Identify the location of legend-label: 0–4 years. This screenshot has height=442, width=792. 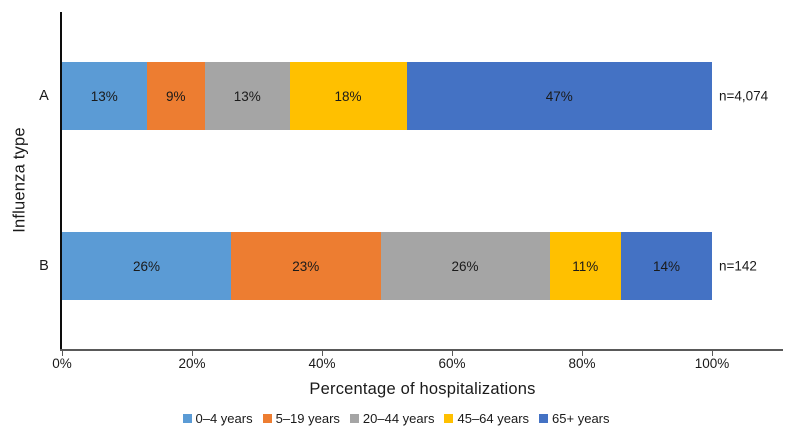
(224, 418).